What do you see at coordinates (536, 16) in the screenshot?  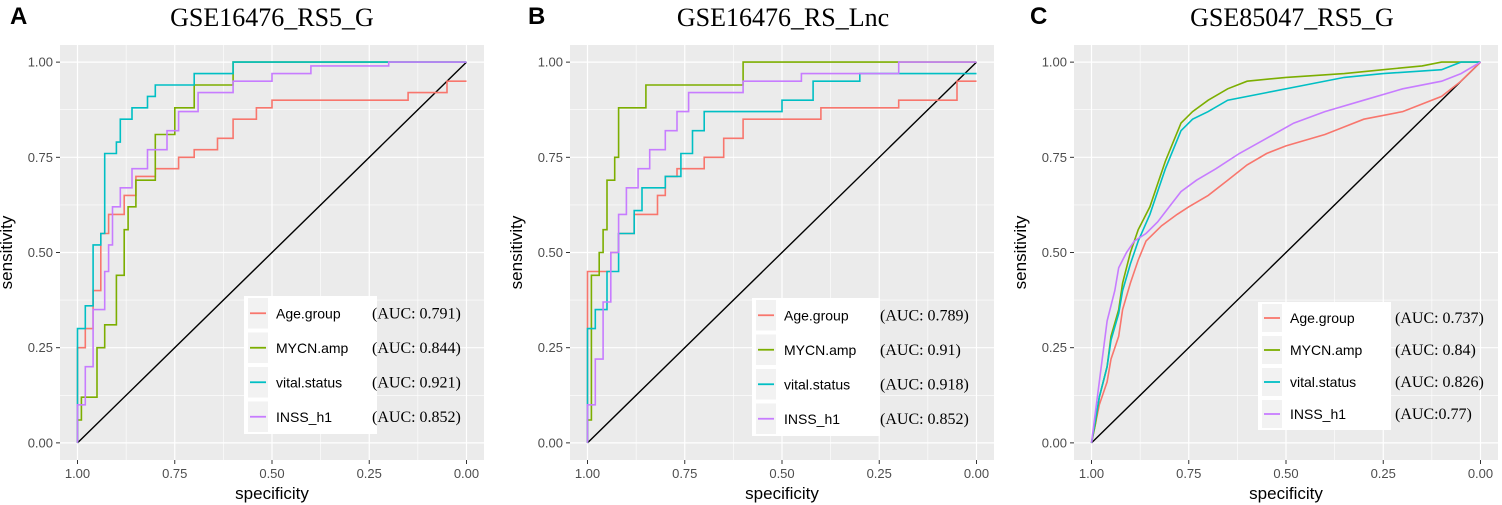 I see `panel-letter: B` at bounding box center [536, 16].